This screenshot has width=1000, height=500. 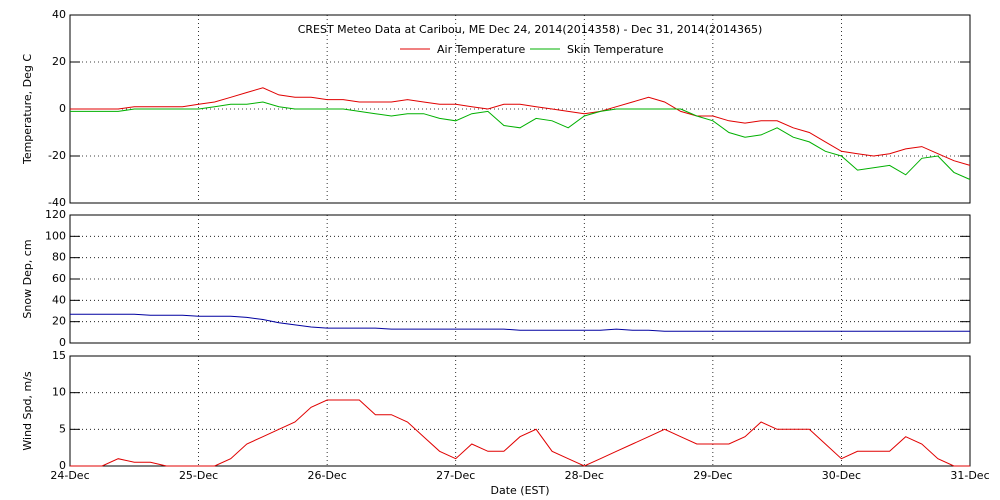 I want to click on x-tick-label: 25-Dec, so click(x=198, y=475).